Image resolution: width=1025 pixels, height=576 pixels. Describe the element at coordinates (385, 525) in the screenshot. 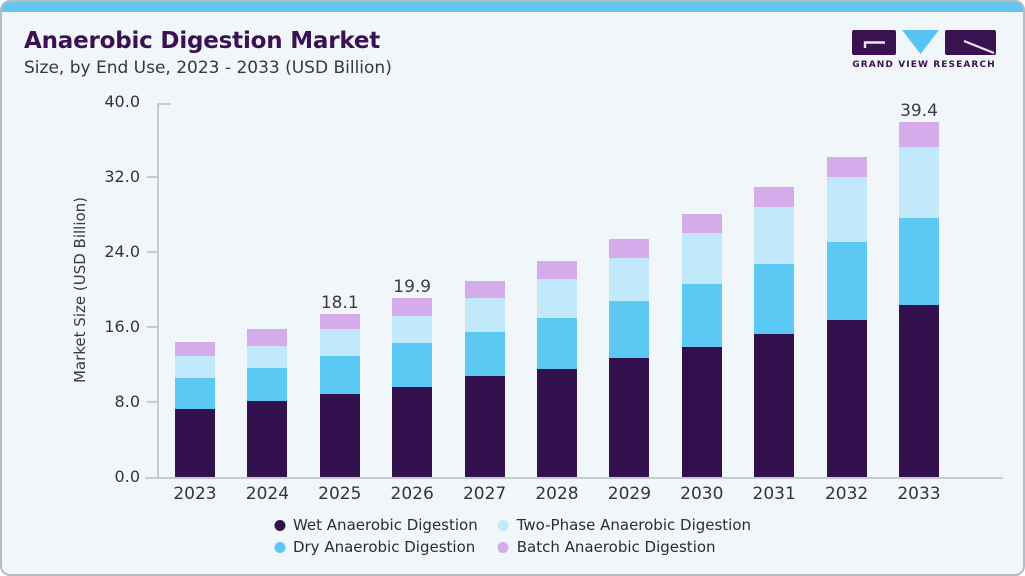

I see `legend-label: Wet Anaerobic Digestion` at that location.